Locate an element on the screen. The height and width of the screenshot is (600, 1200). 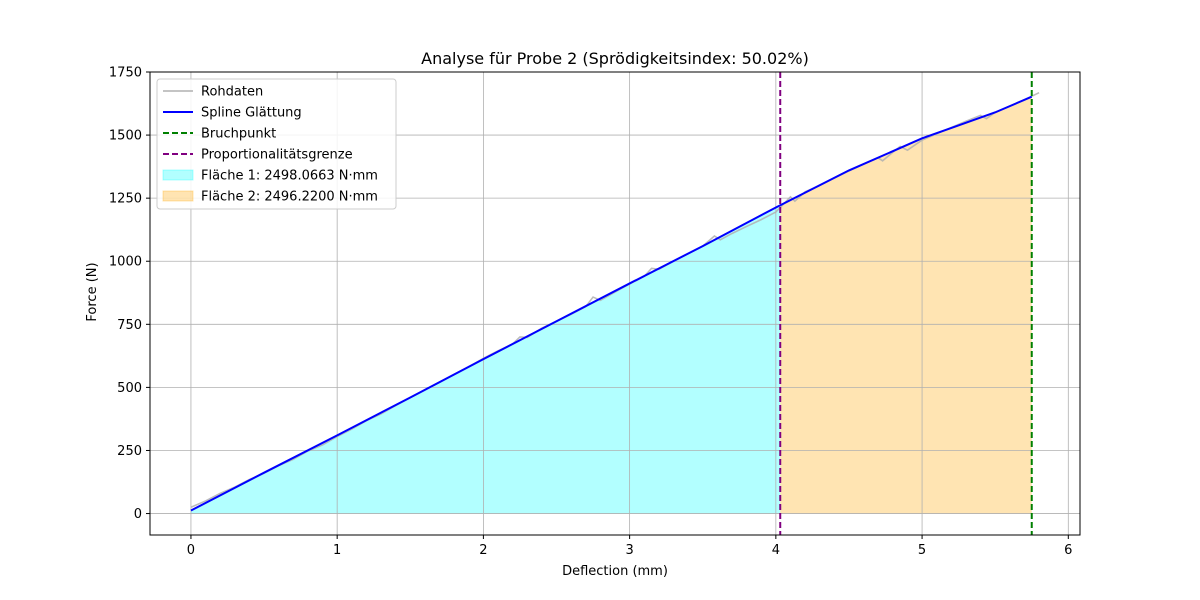
legend-entry: Fläche 2: 2496.2200 N·mm is located at coordinates (289, 197).